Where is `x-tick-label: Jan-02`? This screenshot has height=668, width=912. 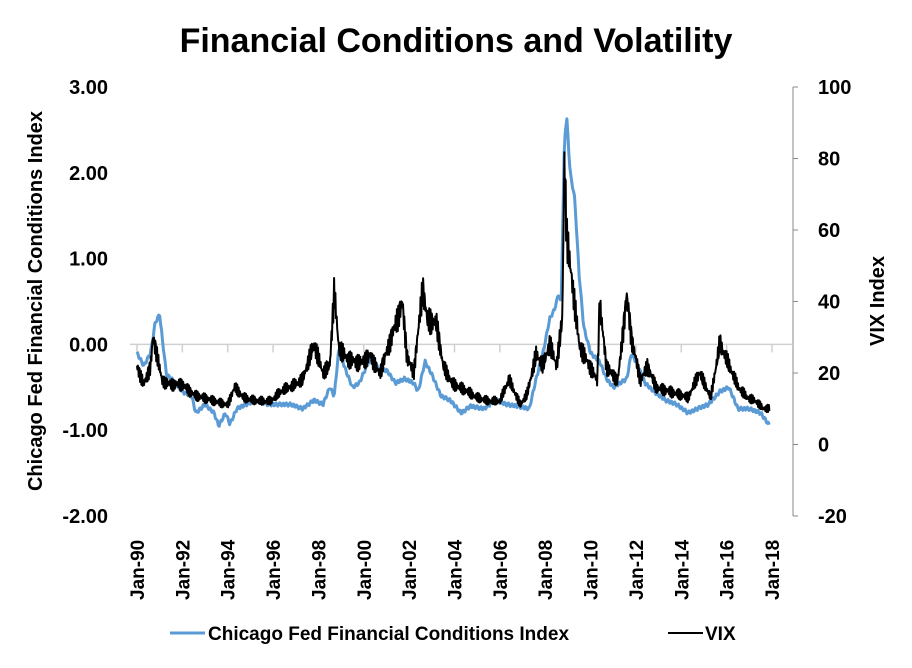
x-tick-label: Jan-02 is located at coordinates (410, 570).